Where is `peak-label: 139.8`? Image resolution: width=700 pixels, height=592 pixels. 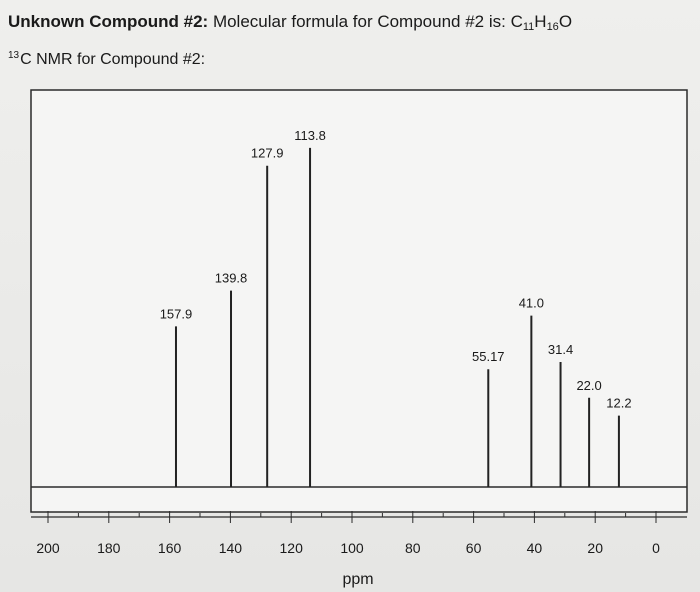
peak-label: 139.8 is located at coordinates (231, 278).